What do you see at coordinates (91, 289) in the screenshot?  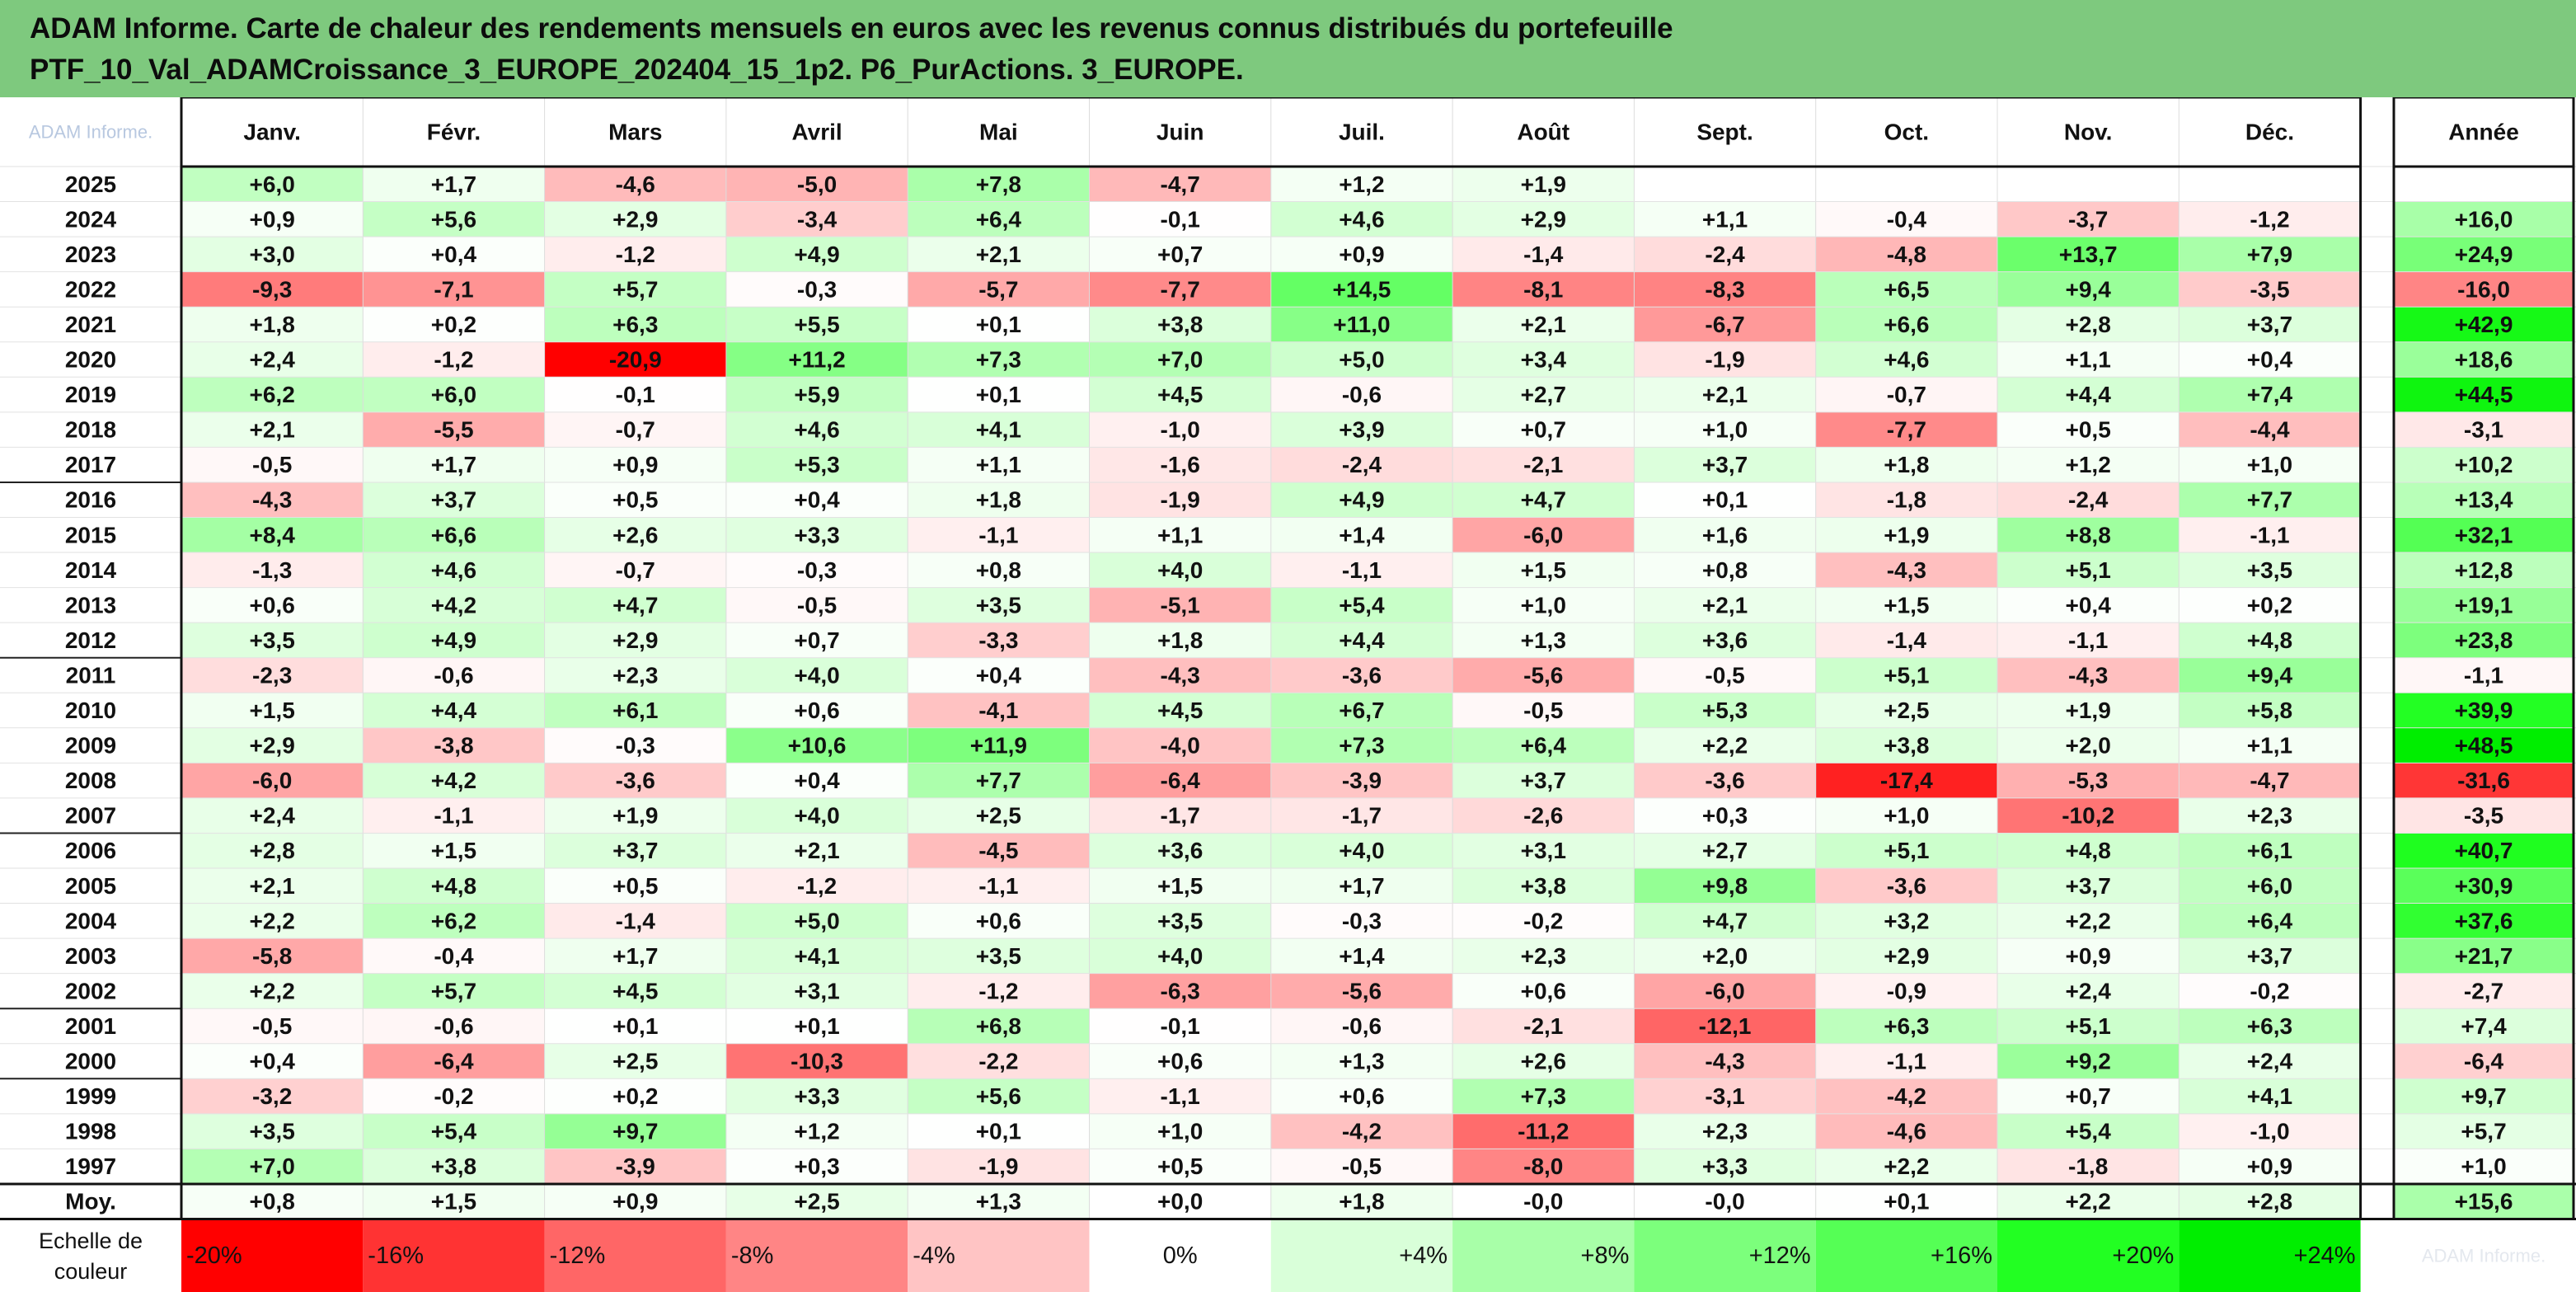 I see `row-label-2022: 2022` at bounding box center [91, 289].